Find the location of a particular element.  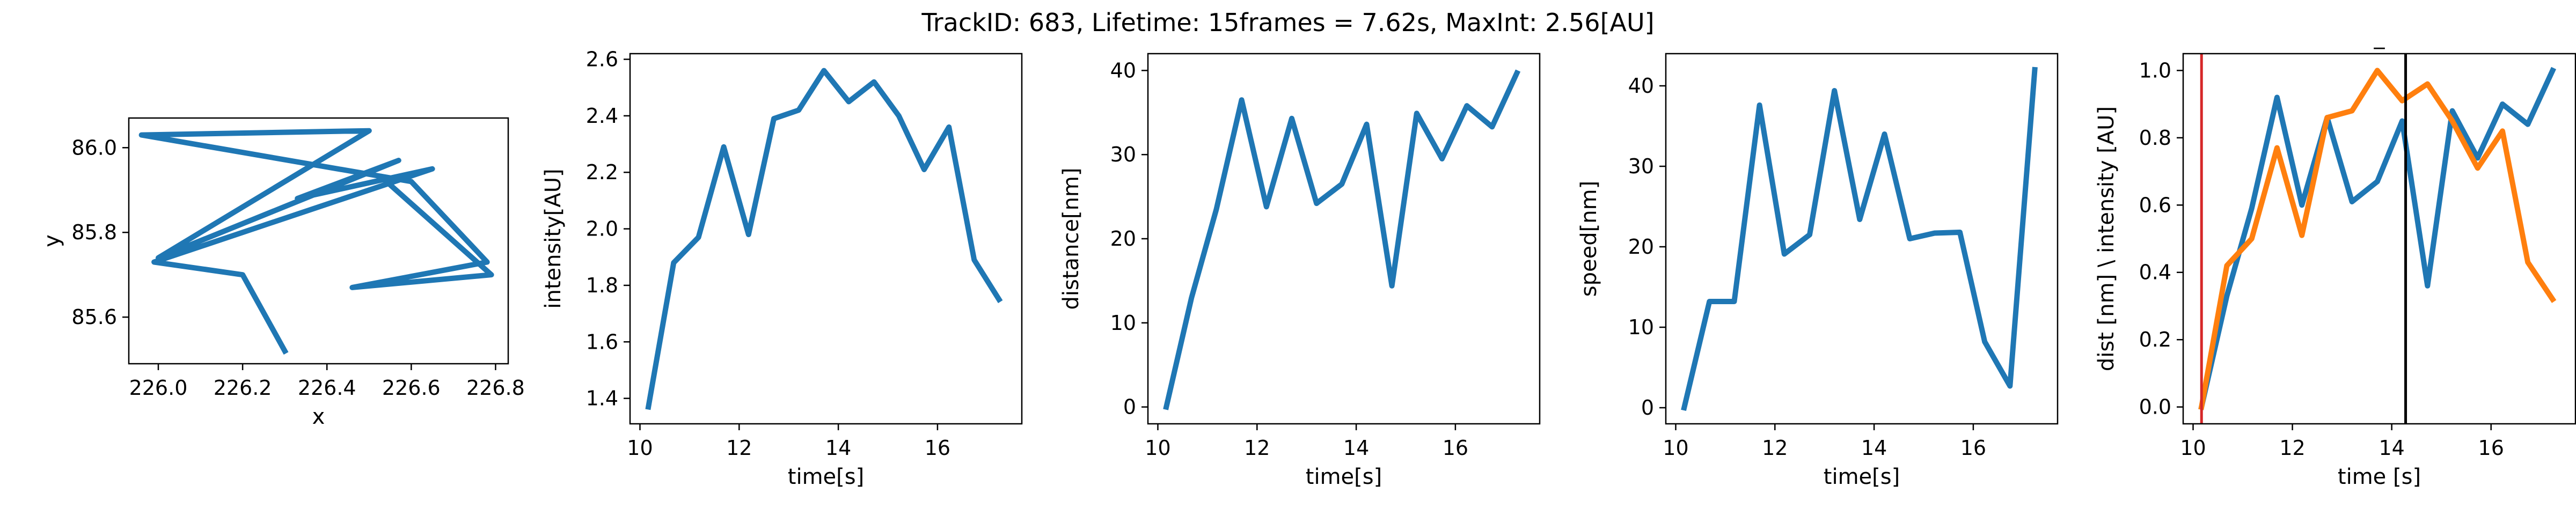

chart-1-x-tick-label: 226.8 is located at coordinates (495, 388).